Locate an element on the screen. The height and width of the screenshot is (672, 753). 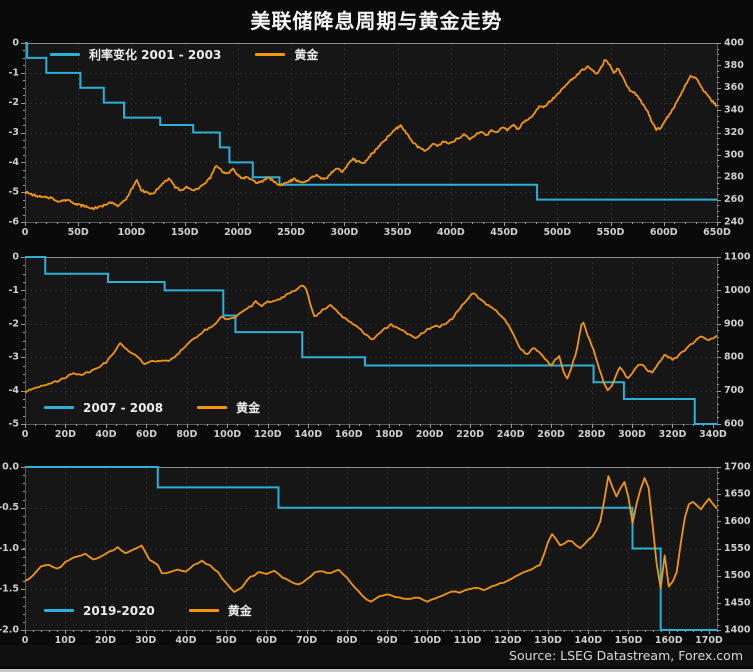
legend-item-rate-2019: 2019-2020 is located at coordinates (99, 611).